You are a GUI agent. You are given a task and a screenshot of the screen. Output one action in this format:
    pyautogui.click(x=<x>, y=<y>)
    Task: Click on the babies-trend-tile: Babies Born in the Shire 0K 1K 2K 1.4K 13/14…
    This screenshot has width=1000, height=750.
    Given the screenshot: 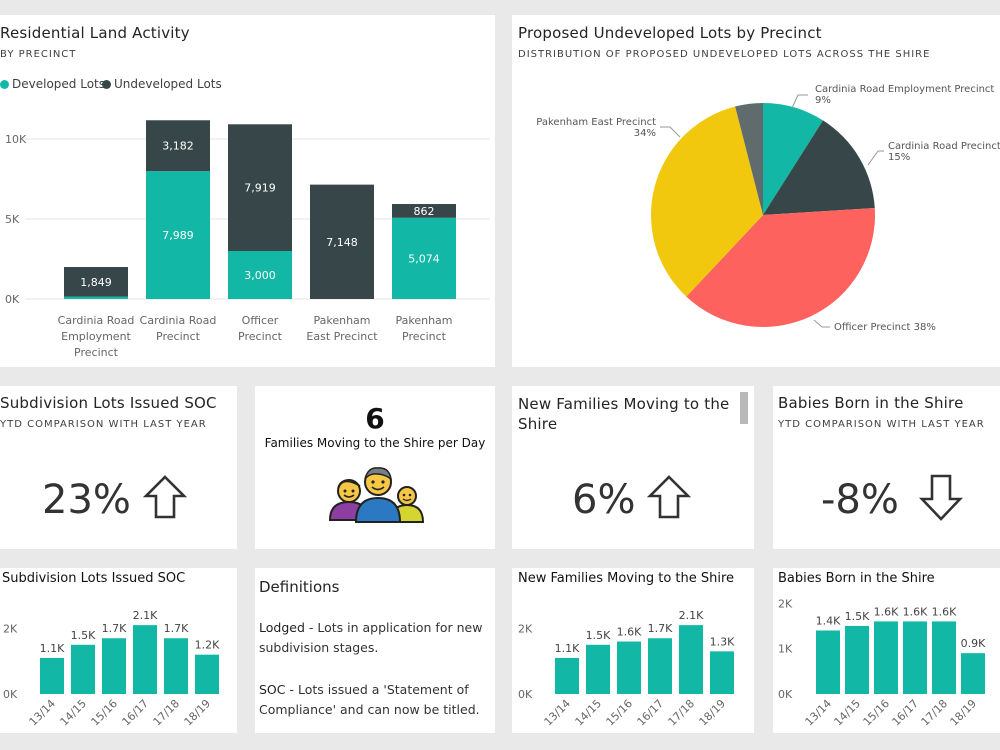 What is the action you would take?
    pyautogui.click(x=886, y=650)
    